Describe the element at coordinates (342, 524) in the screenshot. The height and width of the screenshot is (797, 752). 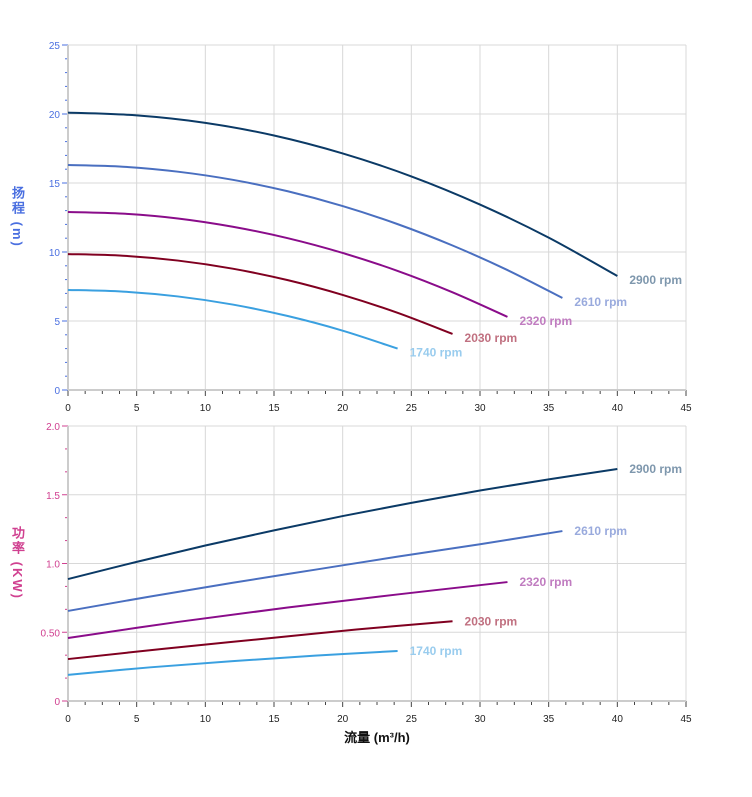
I see `series-line-2900-rpm` at that location.